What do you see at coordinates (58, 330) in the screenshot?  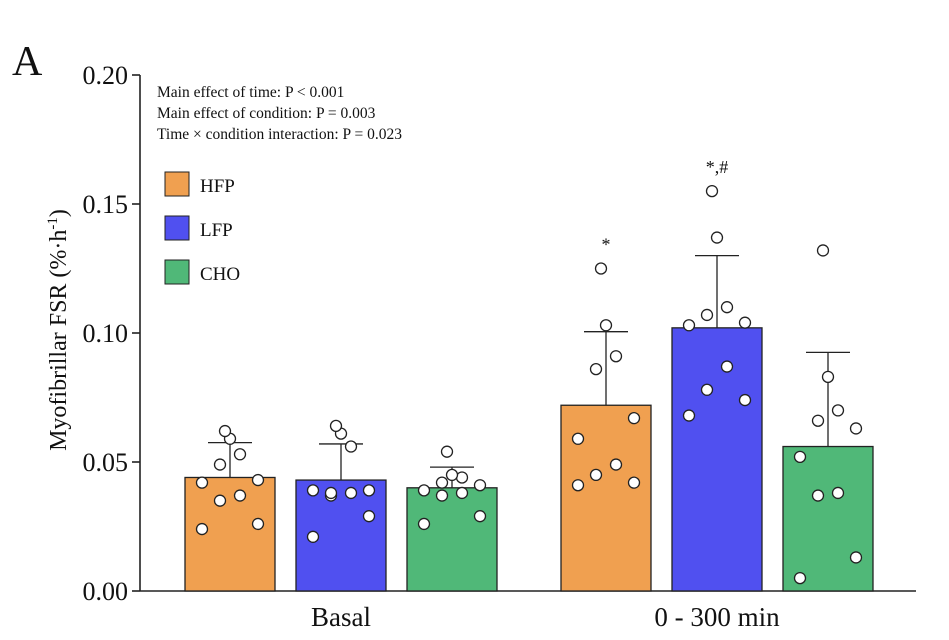 I see `y-axis-label: Myofibrillar FSR (%·h-1)` at bounding box center [58, 330].